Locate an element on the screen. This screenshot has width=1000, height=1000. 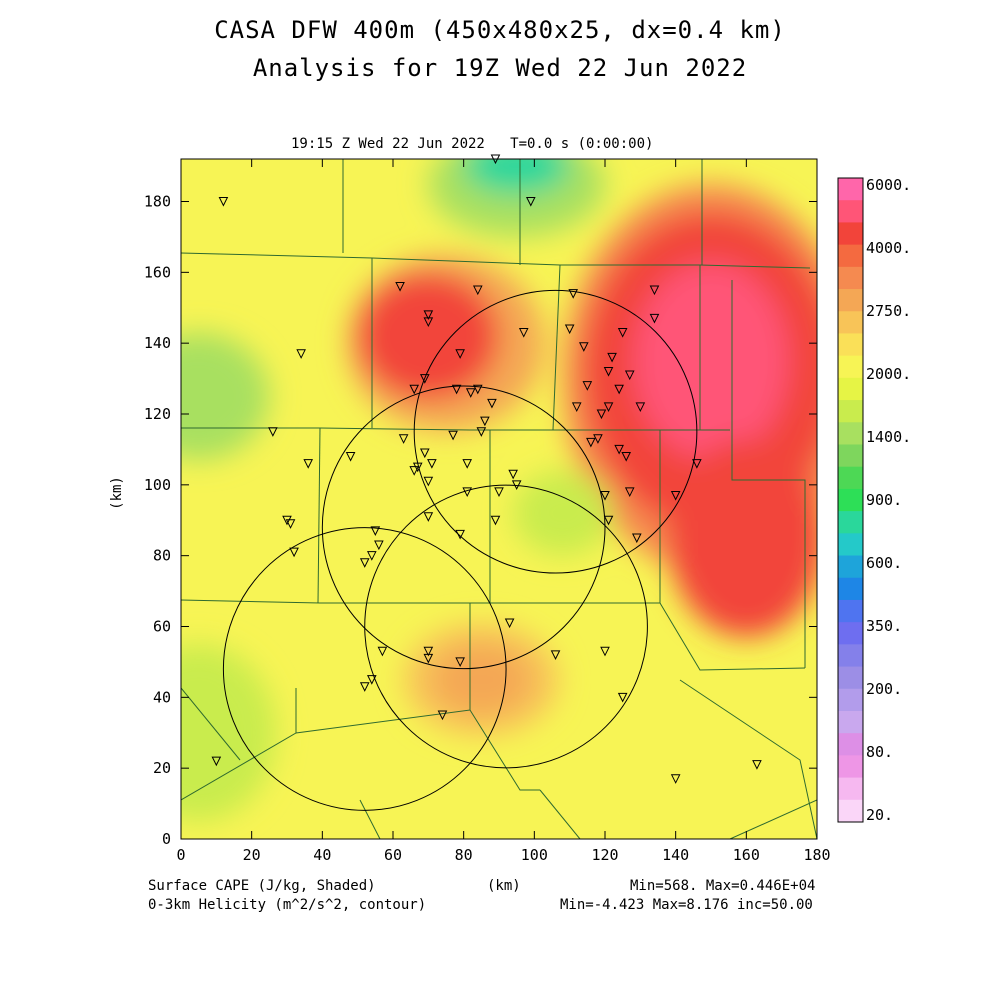
y-tick-label: 80 is located at coordinates (162, 556).